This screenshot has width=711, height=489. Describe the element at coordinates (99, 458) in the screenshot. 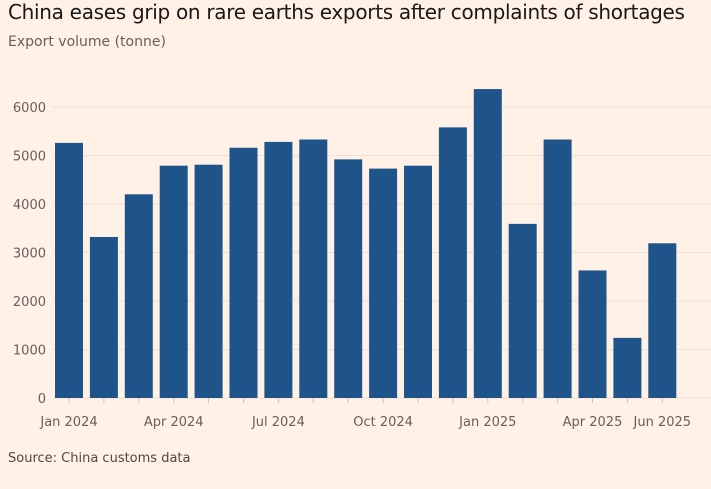

I see `source-note: Source: China customs data` at that location.